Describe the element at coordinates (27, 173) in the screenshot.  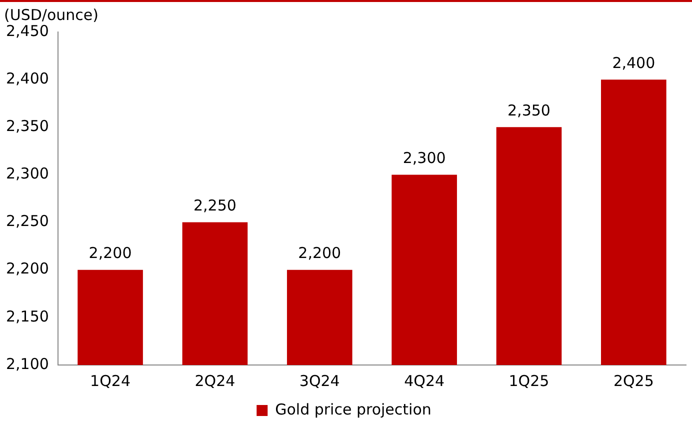
I see `y-tick-label: 2,300` at that location.